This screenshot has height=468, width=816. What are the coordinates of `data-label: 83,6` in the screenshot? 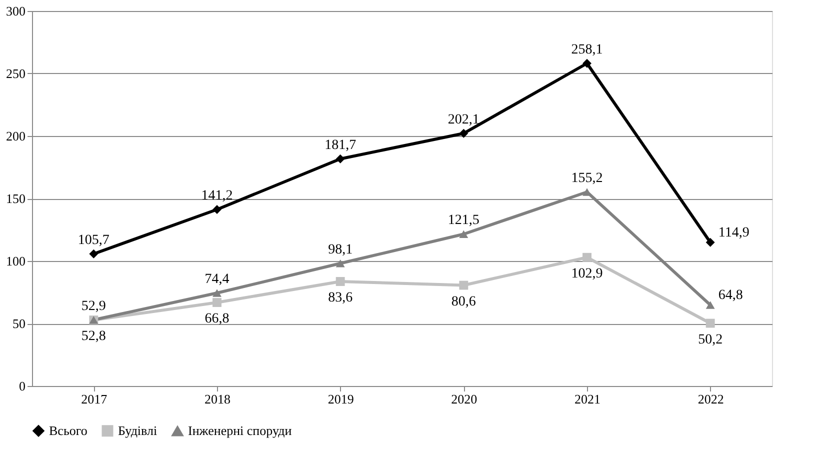 It's located at (340, 298).